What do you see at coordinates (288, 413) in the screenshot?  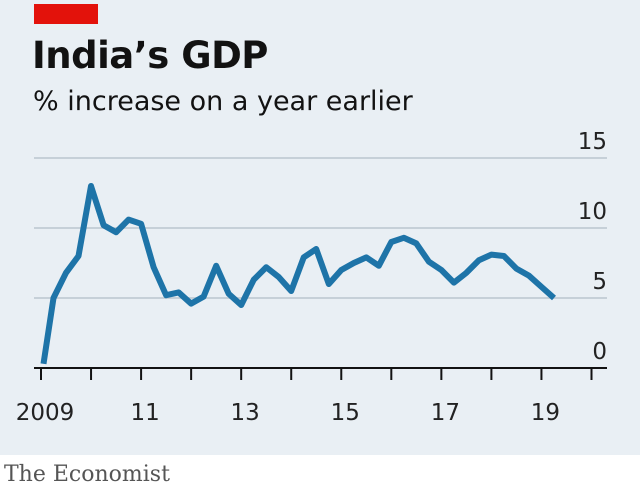 I see `x-tick-labels: 2009 11 13 15 17 19` at bounding box center [288, 413].